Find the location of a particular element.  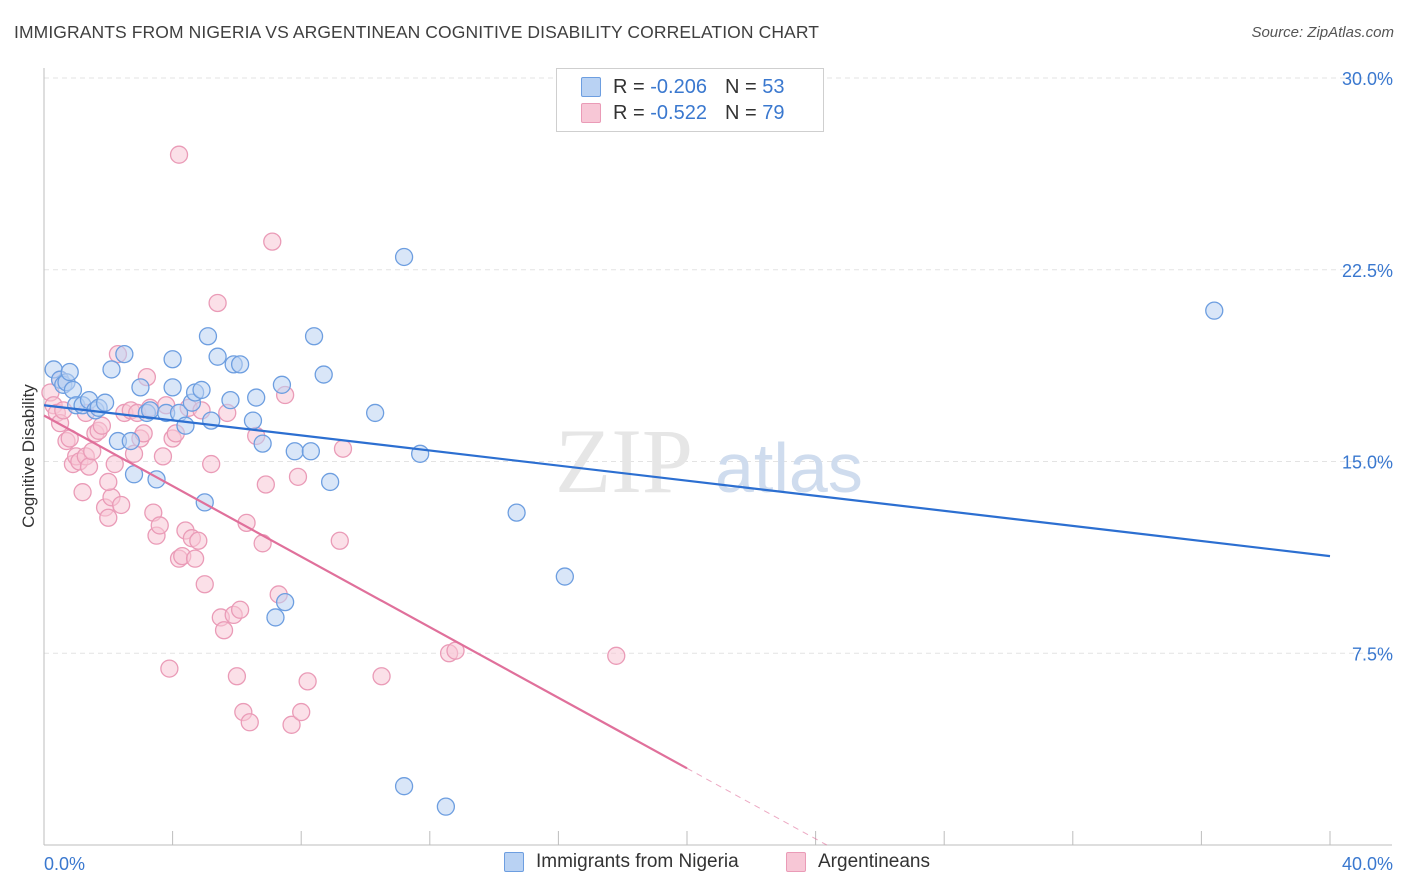

legend: R = -0.206 N = 53 R = -0.522 N = 79 is located at coordinates (690, 100).